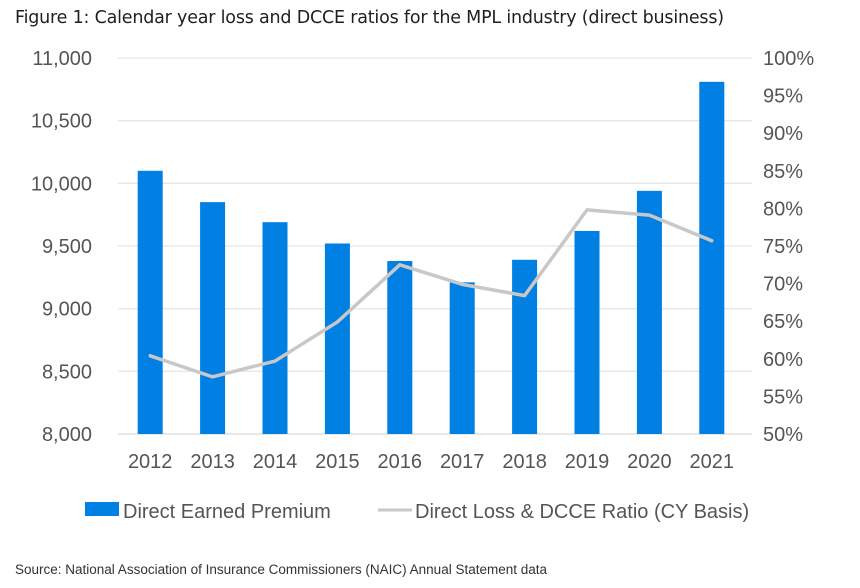  What do you see at coordinates (431, 462) in the screenshot?
I see `x-axis-ticks: 2012 2013 2014 2015 2016 2017 2018 2019 2020 2021` at bounding box center [431, 462].